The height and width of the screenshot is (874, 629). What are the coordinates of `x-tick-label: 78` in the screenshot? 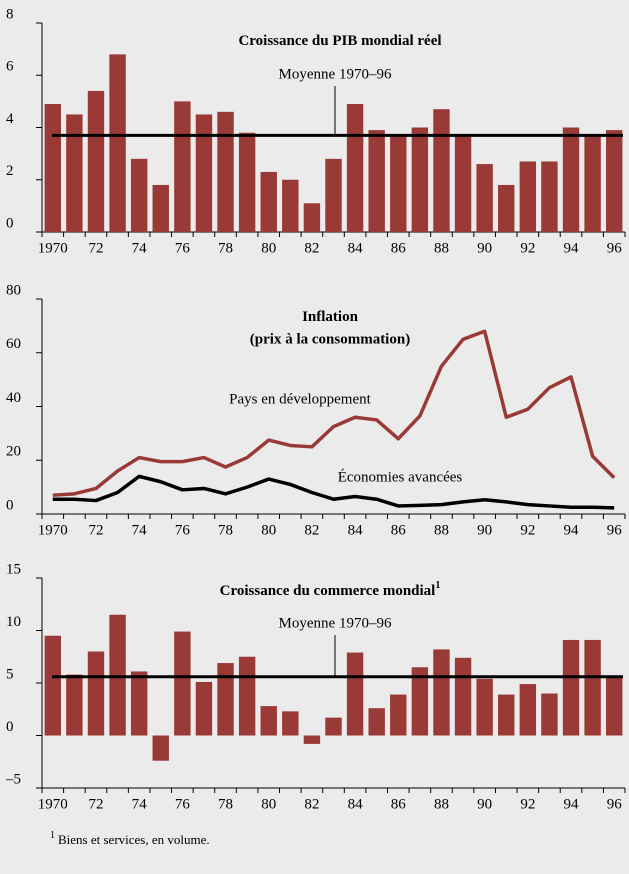 It's located at (225, 804).